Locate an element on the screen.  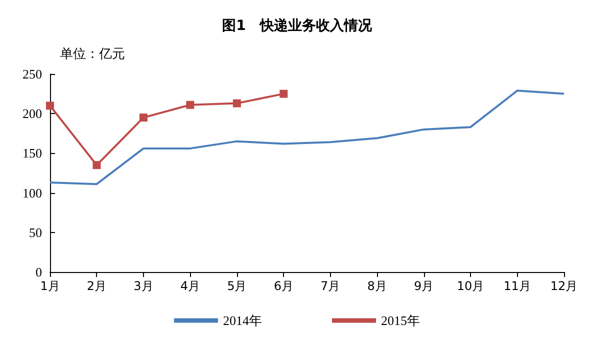
y-tick-label: 250 is located at coordinates (32, 74).